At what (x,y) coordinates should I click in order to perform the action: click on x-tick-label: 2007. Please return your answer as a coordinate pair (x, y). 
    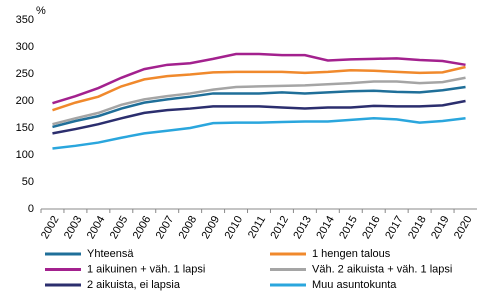
    Looking at the image, I should click on (165, 227).